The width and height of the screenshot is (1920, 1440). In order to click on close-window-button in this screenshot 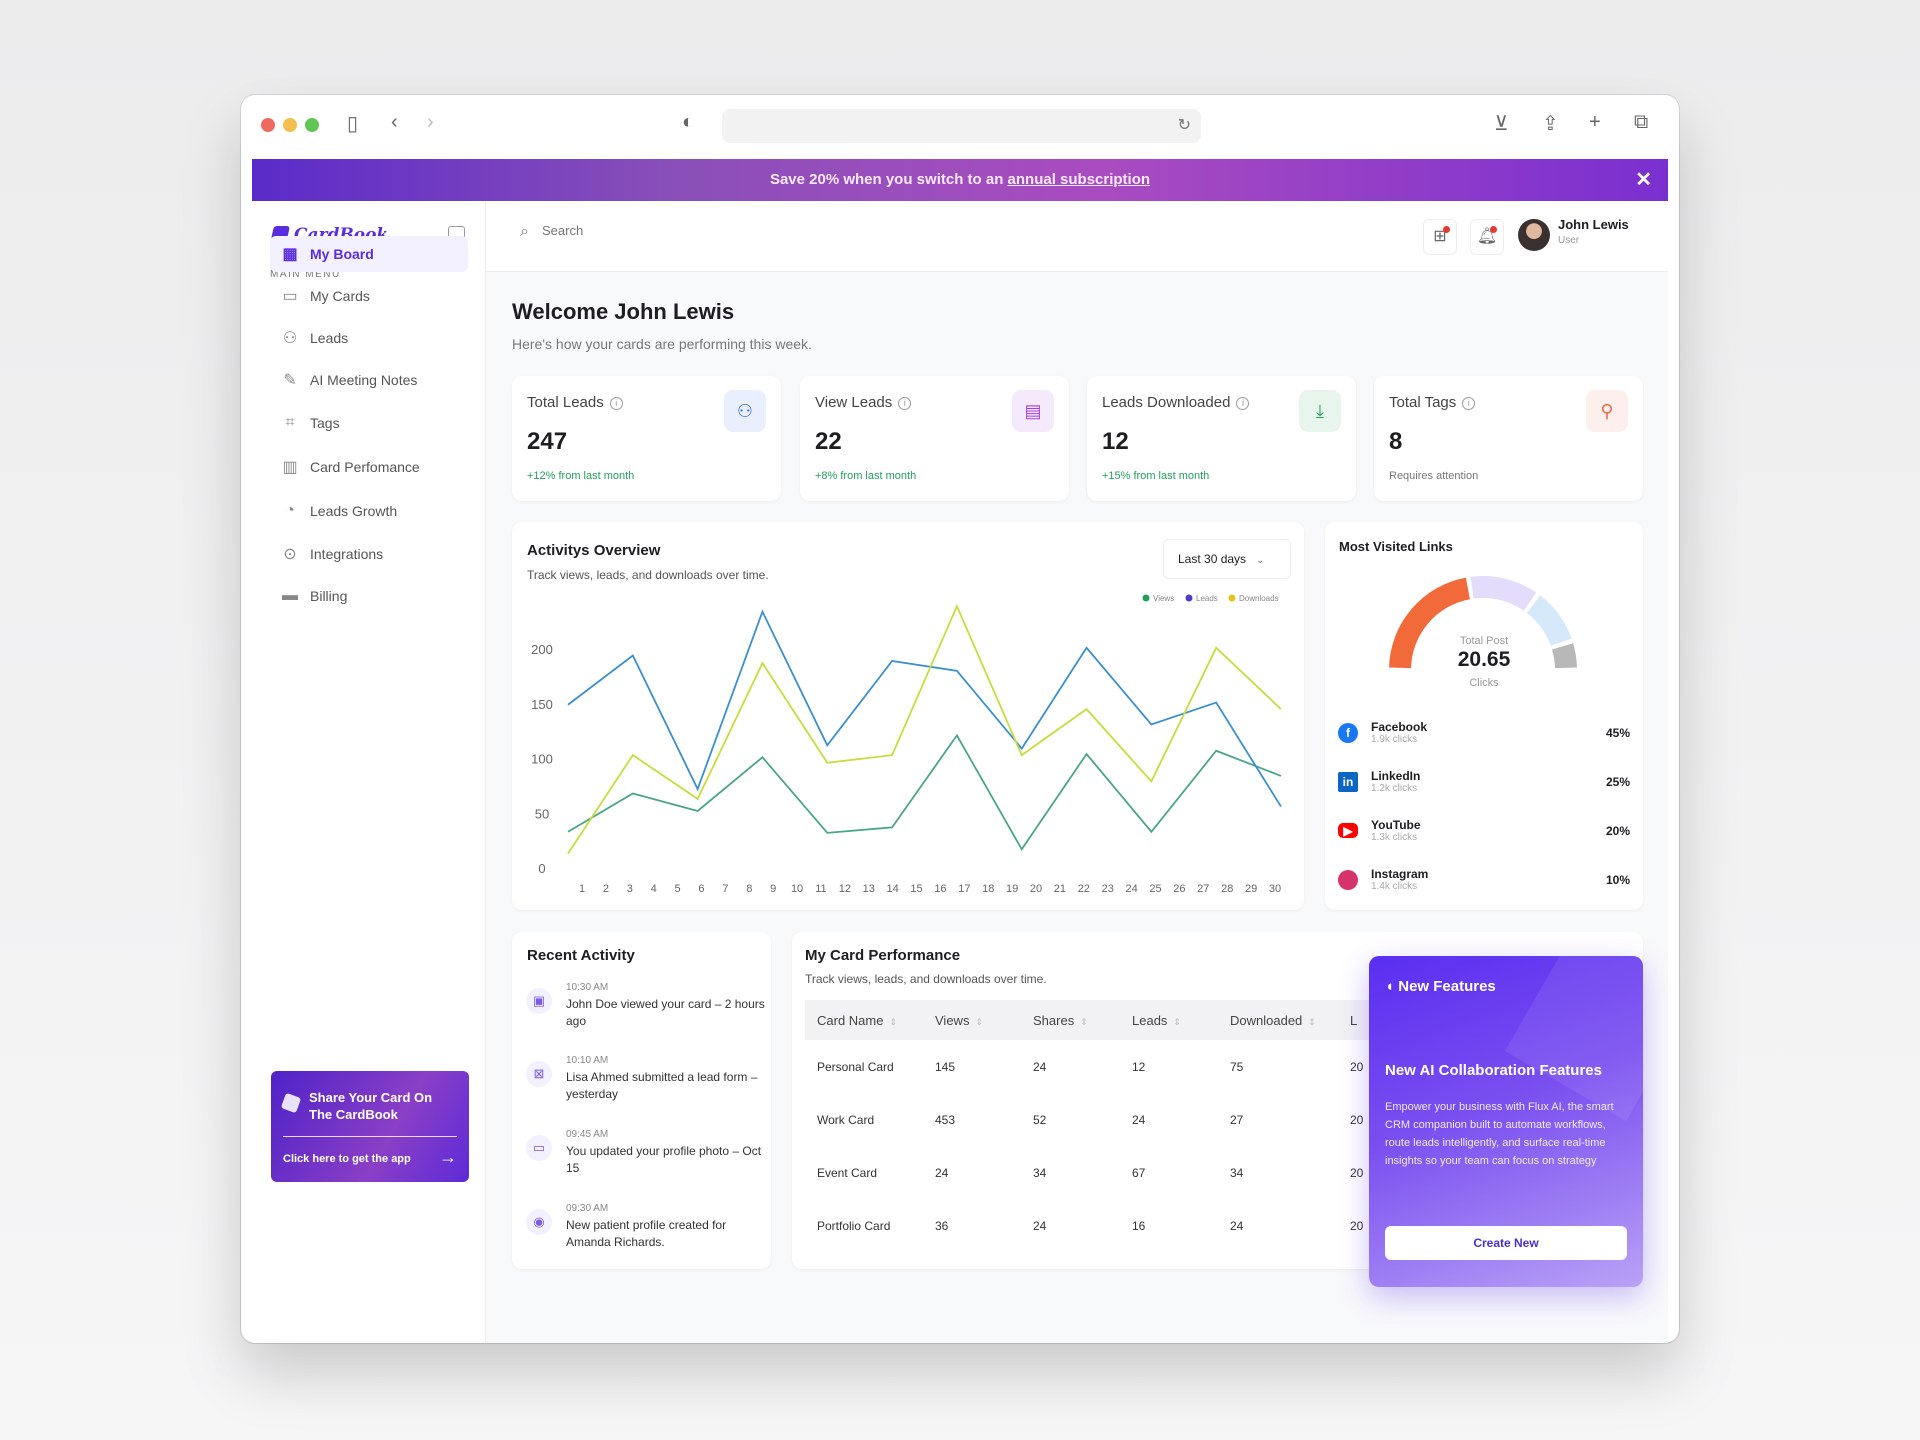, I will do `click(268, 125)`.